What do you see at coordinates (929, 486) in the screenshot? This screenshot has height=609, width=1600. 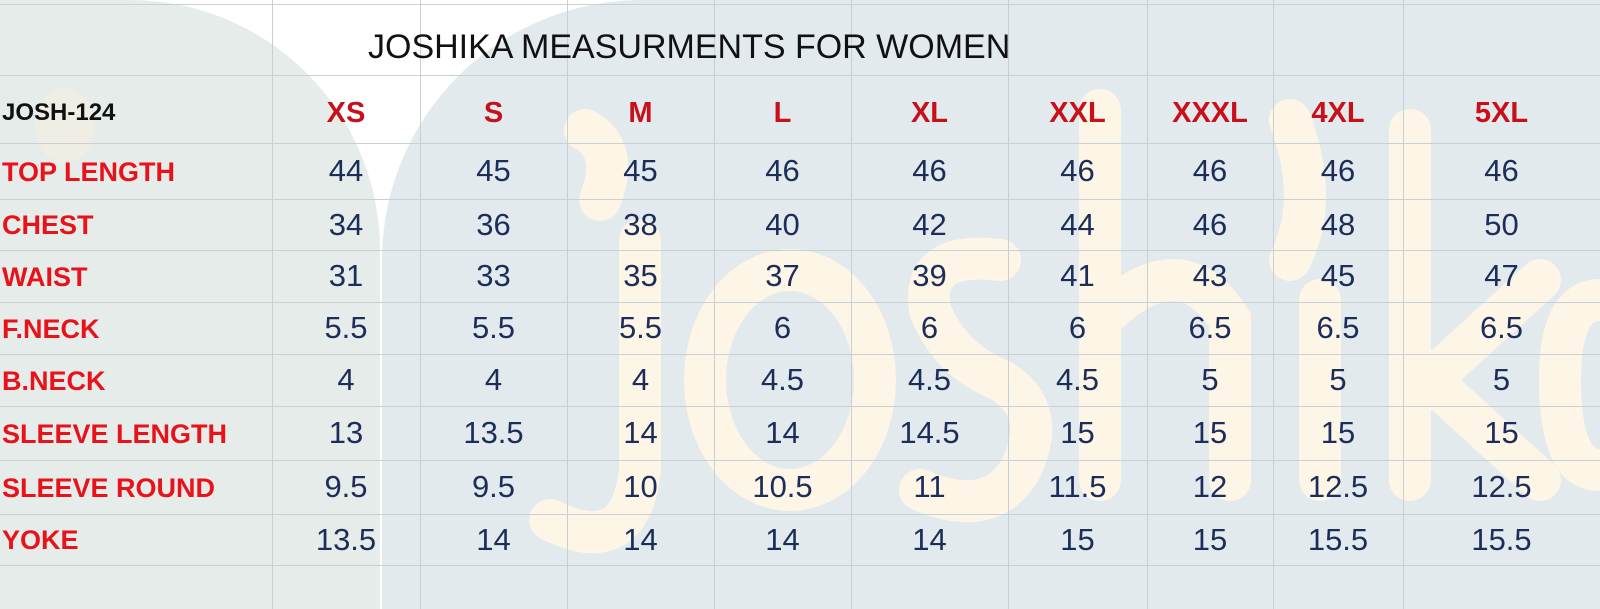 I see `measurement-cell: 11` at bounding box center [929, 486].